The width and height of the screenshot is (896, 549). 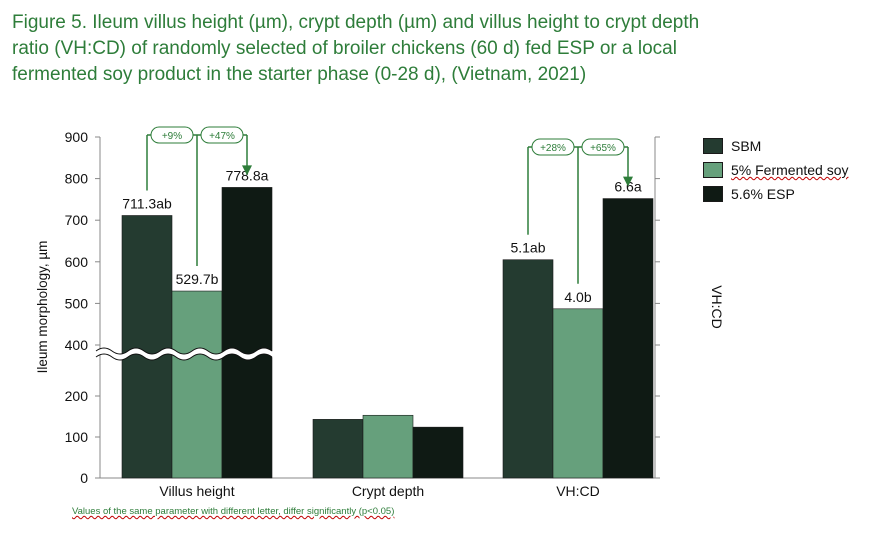 What do you see at coordinates (527, 248) in the screenshot?
I see `bar-data-label: 5.1ab` at bounding box center [527, 248].